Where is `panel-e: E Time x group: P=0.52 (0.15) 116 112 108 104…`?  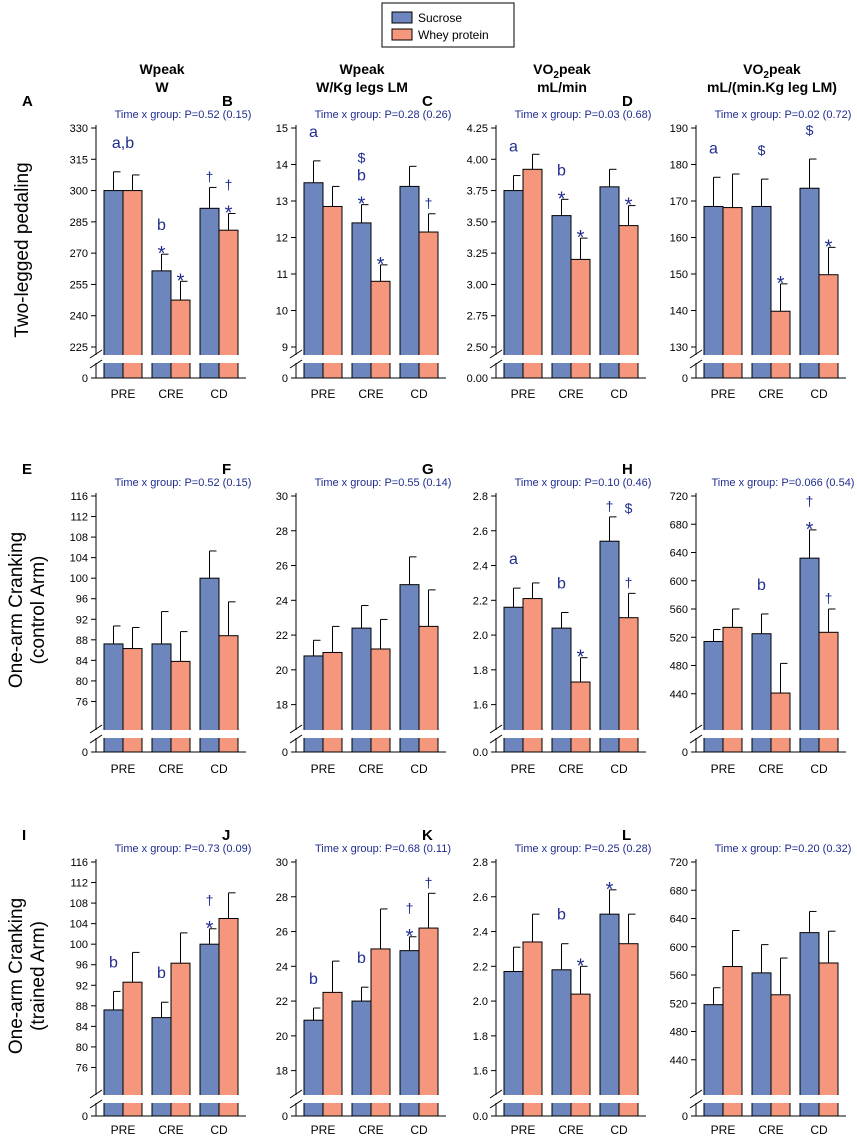 panel-e: E Time x group: P=0.52 (0.15) 116 112 108 104… is located at coordinates (136, 618).